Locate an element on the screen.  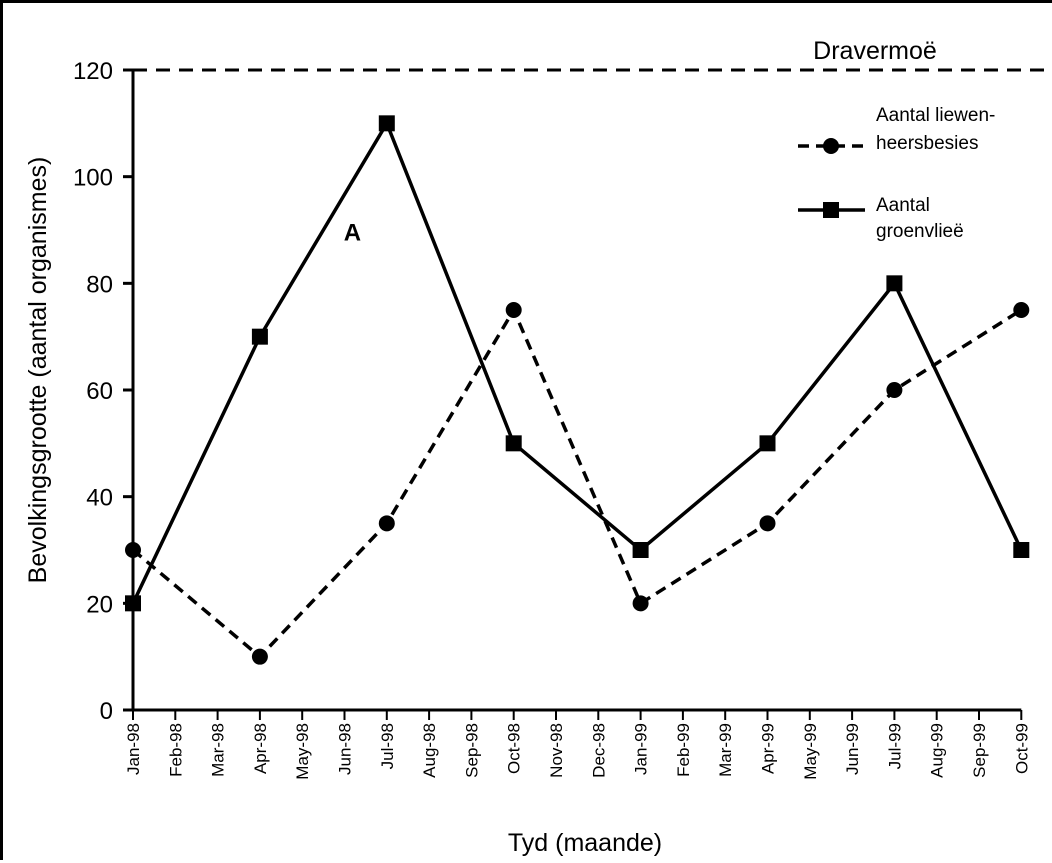
y-tick-label: 100 is located at coordinates (93, 178).